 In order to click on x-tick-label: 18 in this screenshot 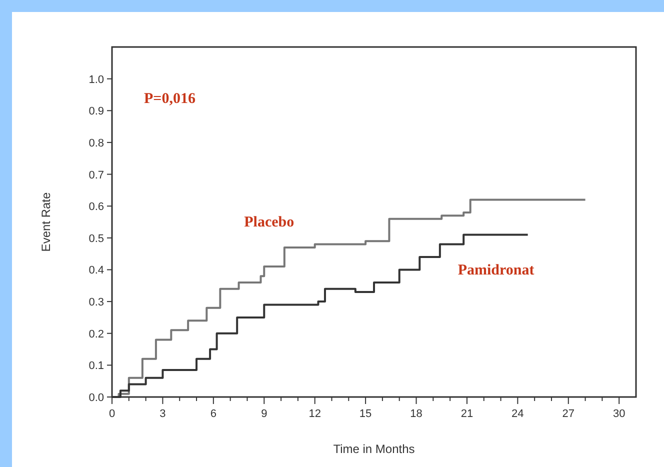, I will do `click(416, 414)`.